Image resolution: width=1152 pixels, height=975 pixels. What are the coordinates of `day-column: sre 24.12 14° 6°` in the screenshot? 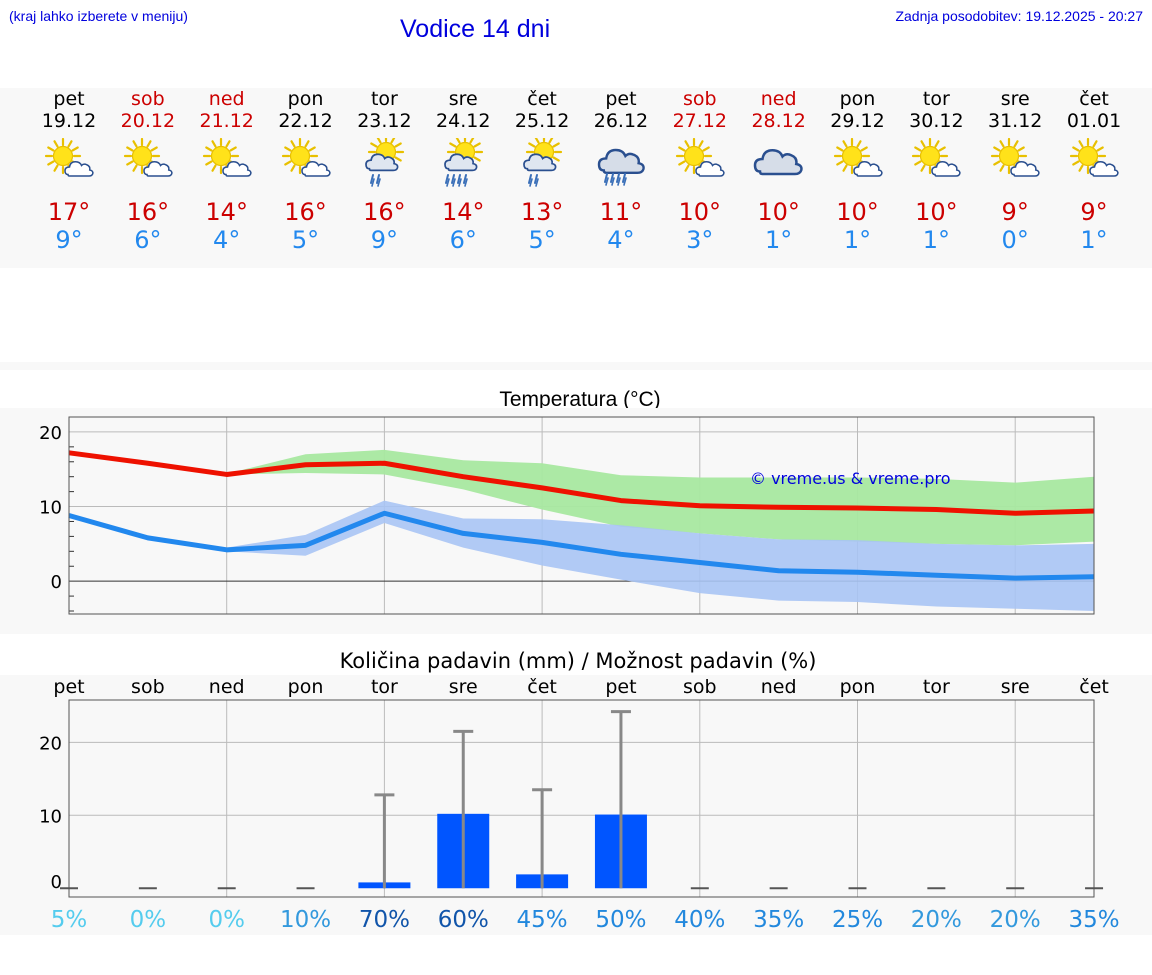 It's located at (463, 171).